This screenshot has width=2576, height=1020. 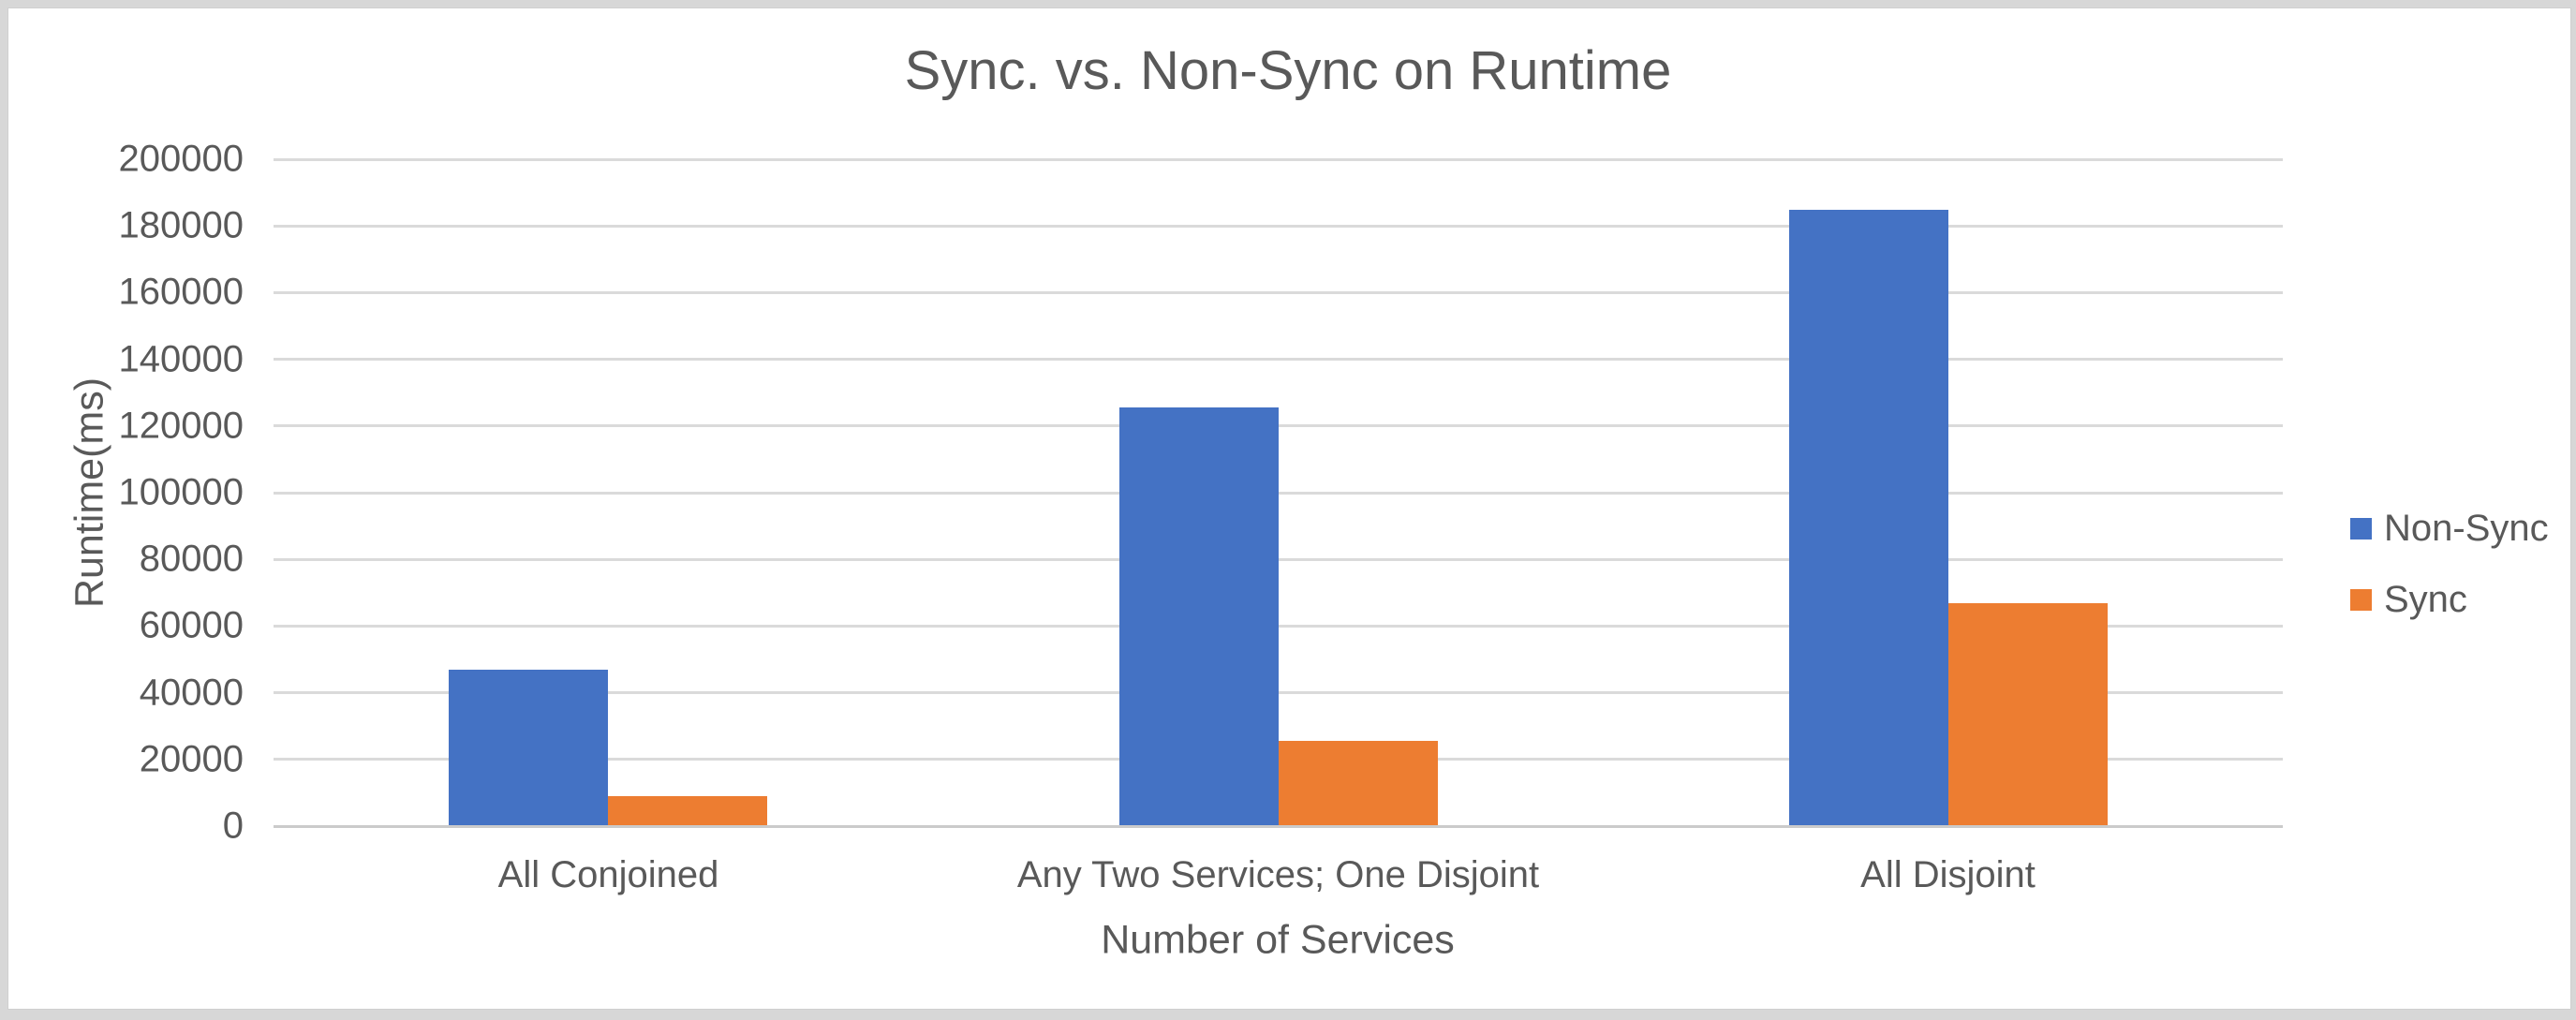 What do you see at coordinates (181, 159) in the screenshot?
I see `y-tick-label: 200000` at bounding box center [181, 159].